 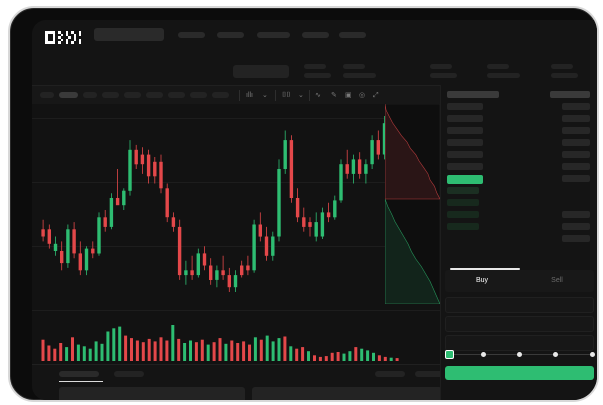 I want to click on bottom-content-left, so click(x=152, y=393).